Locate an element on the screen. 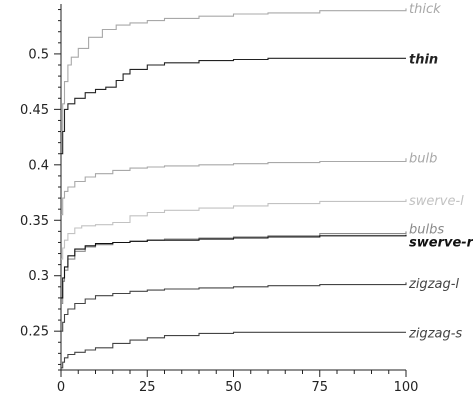  series-label-thin: thin is located at coordinates (423, 59).